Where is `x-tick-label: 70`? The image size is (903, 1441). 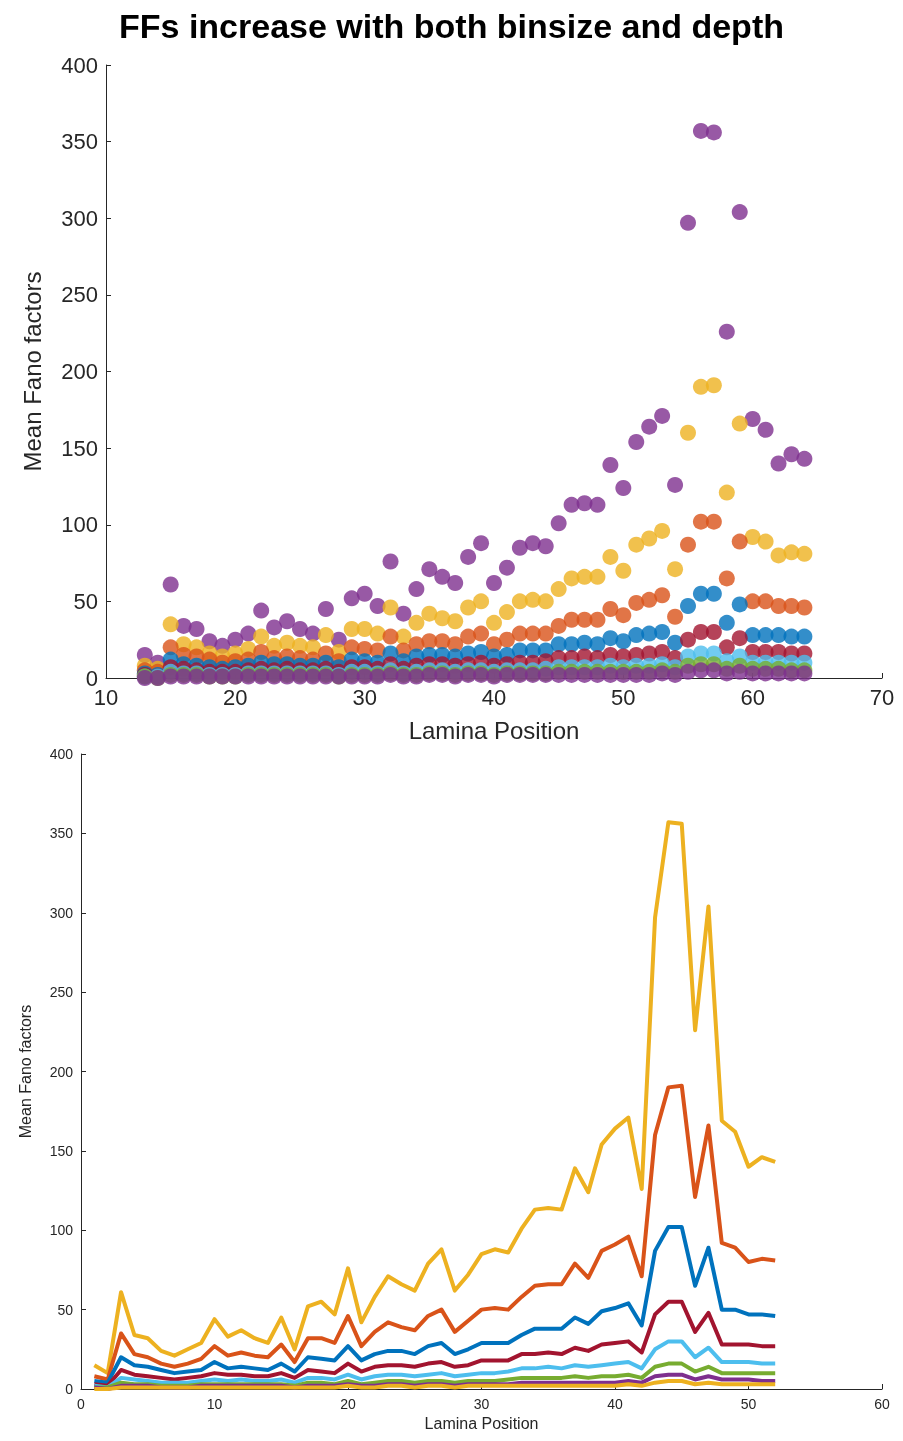
x-tick-label: 70 is located at coordinates (882, 697).